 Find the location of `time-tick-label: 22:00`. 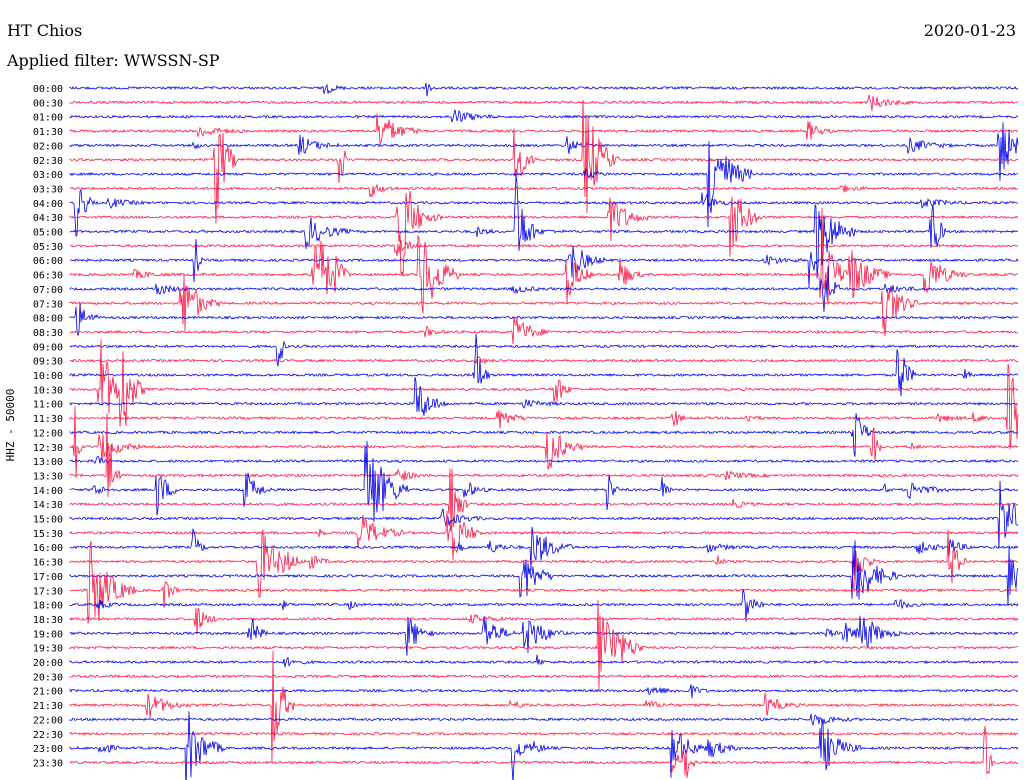

time-tick-label: 22:00 is located at coordinates (48, 720).